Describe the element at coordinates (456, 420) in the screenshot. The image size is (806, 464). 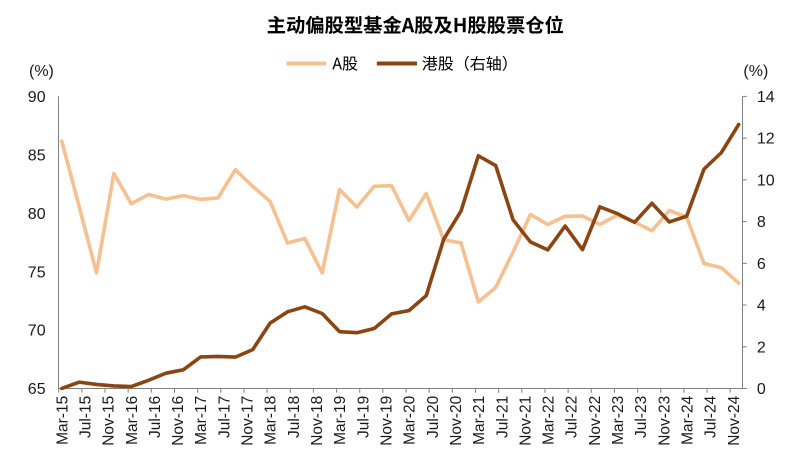
I see `svg-text: Nov-20` at that location.